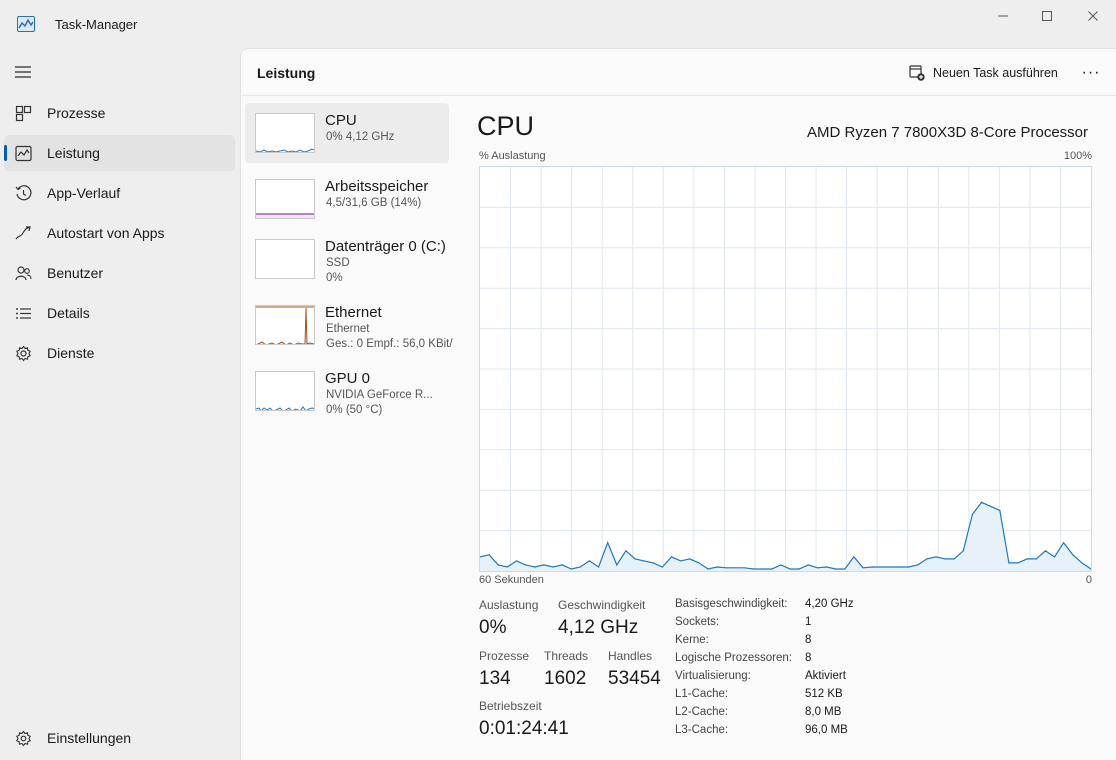 The image size is (1116, 760). What do you see at coordinates (389, 344) in the screenshot?
I see `device-info: Ges.: 0 Empf.: 56,0 KBit/` at bounding box center [389, 344].